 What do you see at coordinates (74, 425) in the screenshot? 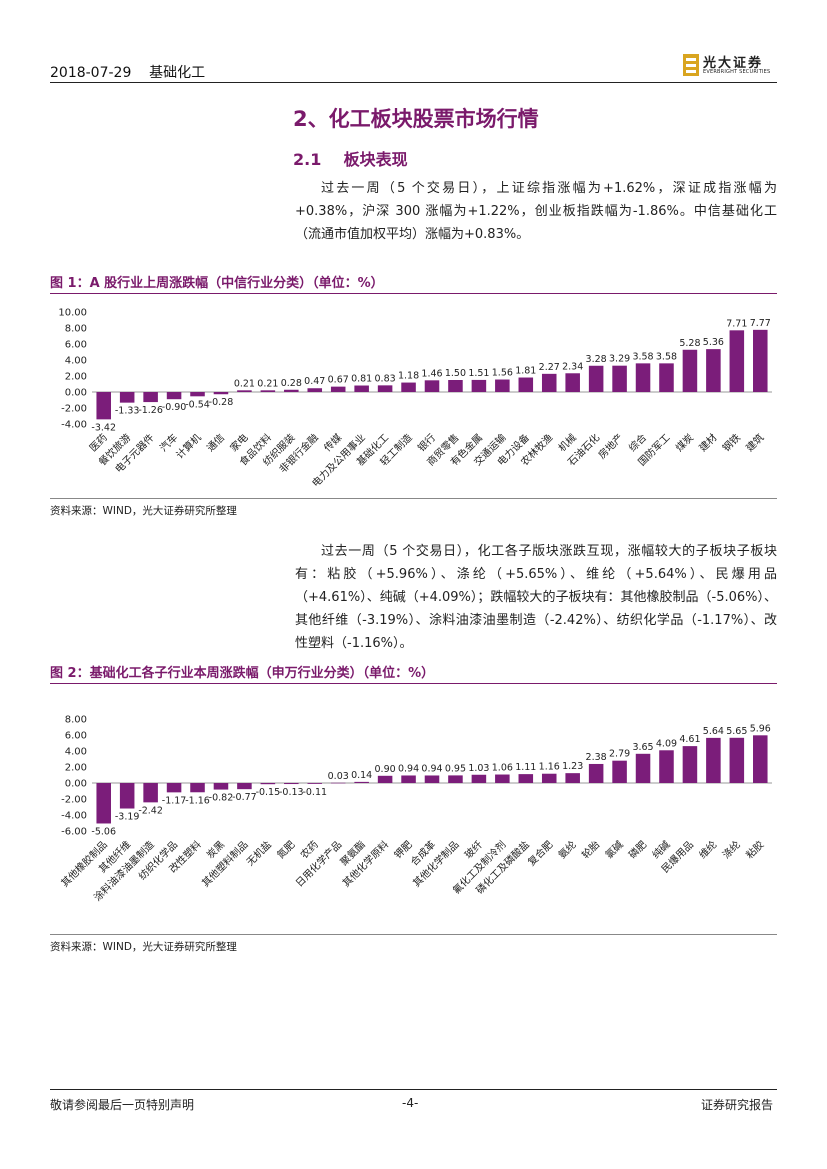
I see `y-tick-label: -4.00` at bounding box center [74, 425].